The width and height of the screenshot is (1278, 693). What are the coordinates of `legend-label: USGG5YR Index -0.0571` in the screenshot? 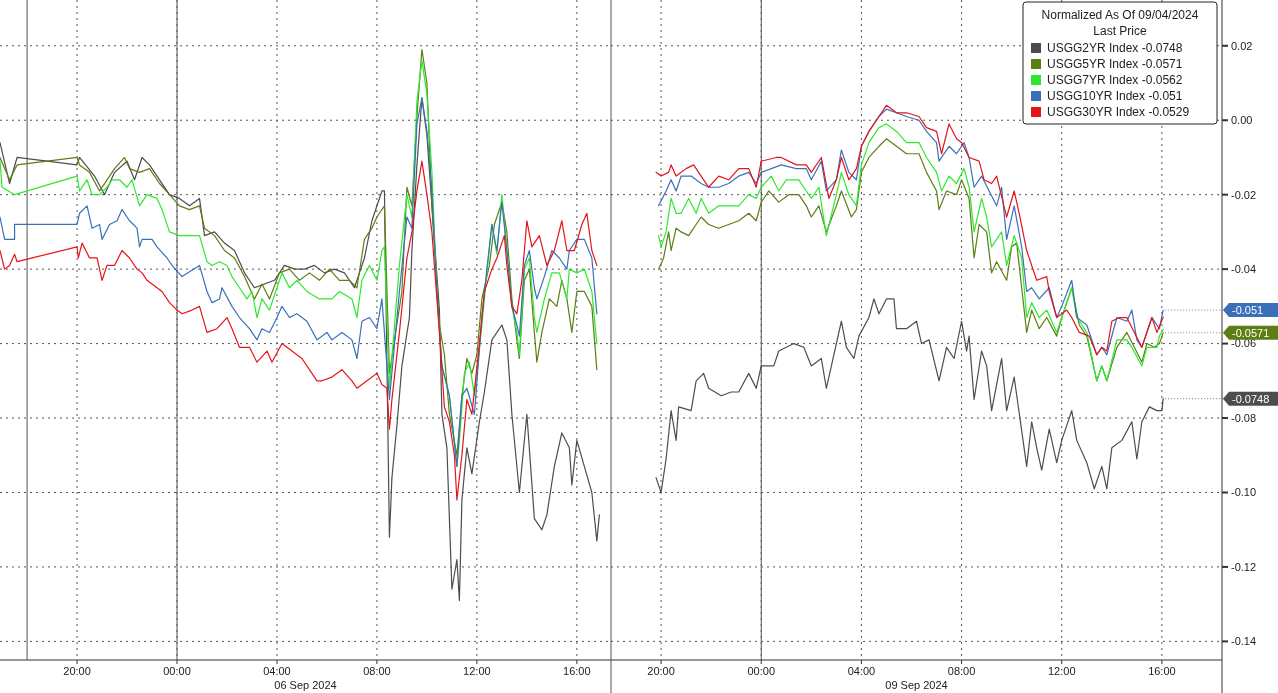 It's located at (1115, 64).